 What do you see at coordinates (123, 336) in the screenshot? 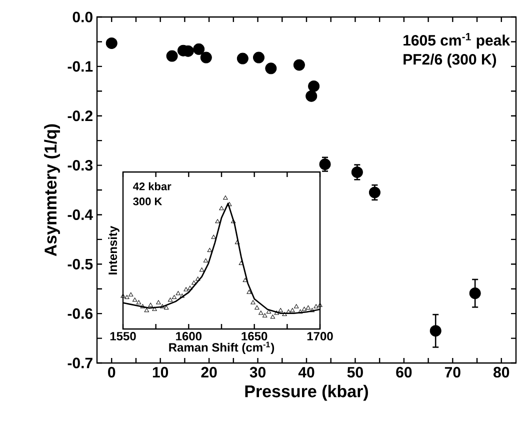
I see `x-tick-label: 1550` at bounding box center [123, 336].